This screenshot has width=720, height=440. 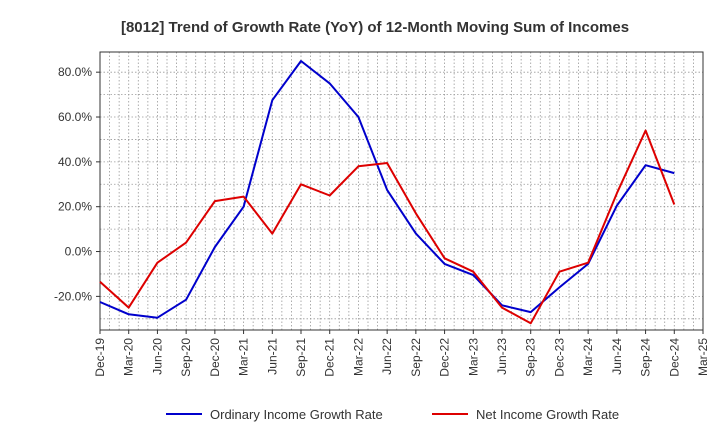 What do you see at coordinates (129, 357) in the screenshot?
I see `x-tick-label: Mar-20` at bounding box center [129, 357].